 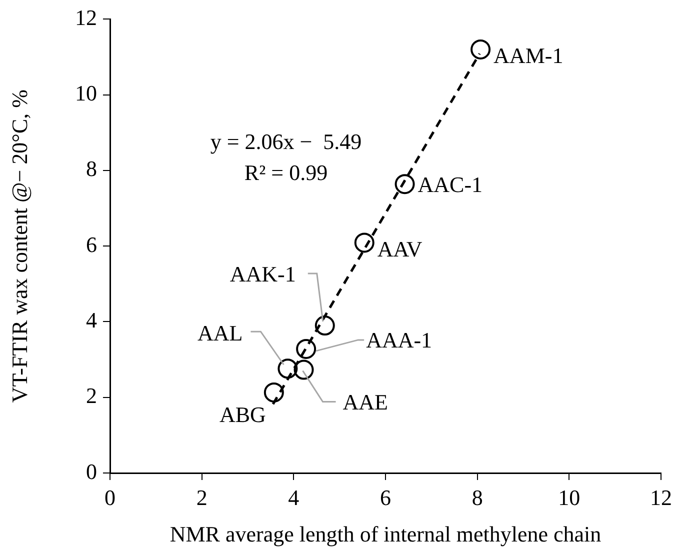 What do you see at coordinates (91, 395) in the screenshot?
I see `y-tick-label: 2` at bounding box center [91, 395].